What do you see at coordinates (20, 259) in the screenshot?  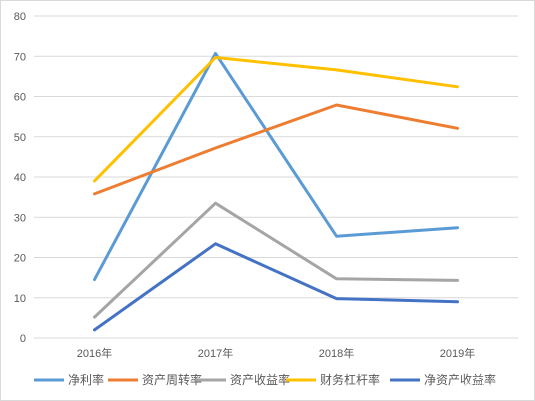 I see `y-tick-label: 20` at bounding box center [20, 259].